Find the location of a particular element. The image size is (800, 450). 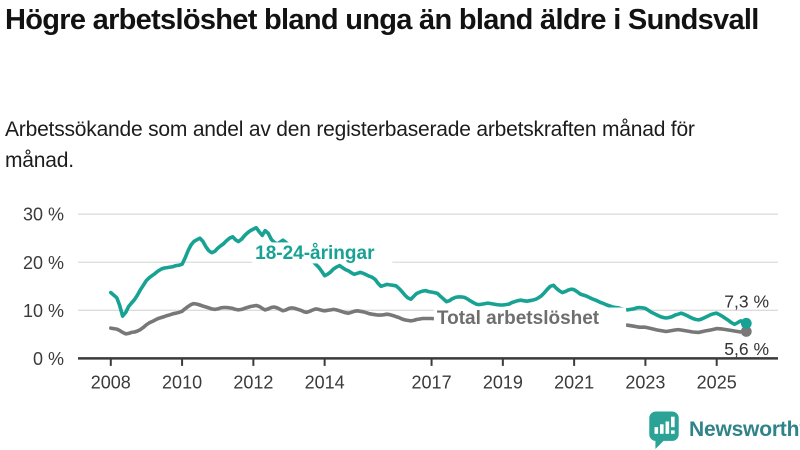

bar-chart-bubble-icon is located at coordinates (664, 430).